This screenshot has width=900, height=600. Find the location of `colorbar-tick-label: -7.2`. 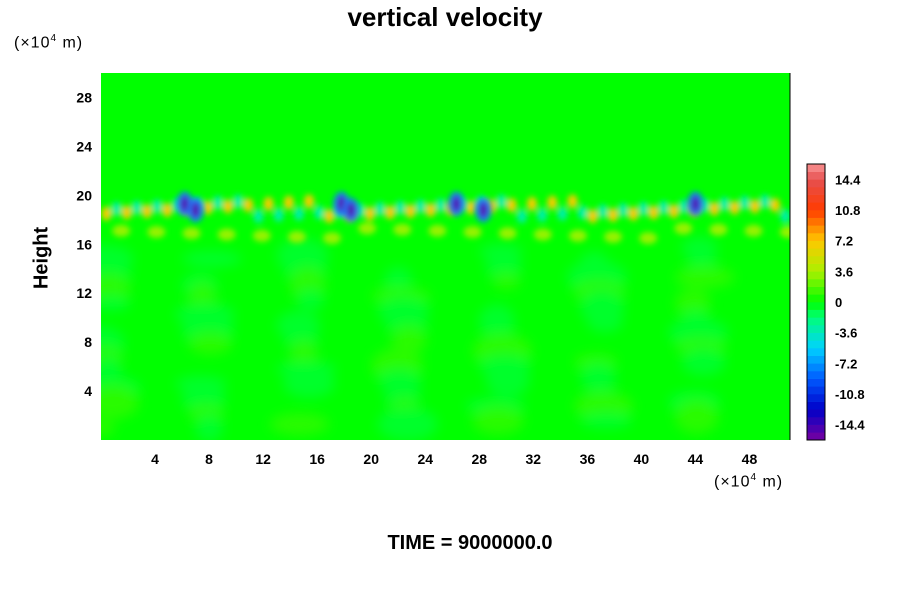

colorbar-tick-label: -7.2 is located at coordinates (846, 363).